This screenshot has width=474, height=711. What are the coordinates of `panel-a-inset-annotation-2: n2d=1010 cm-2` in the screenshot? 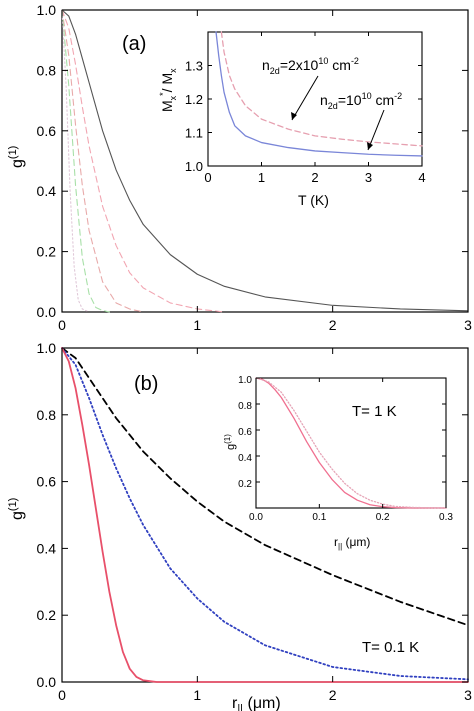 It's located at (361, 101).